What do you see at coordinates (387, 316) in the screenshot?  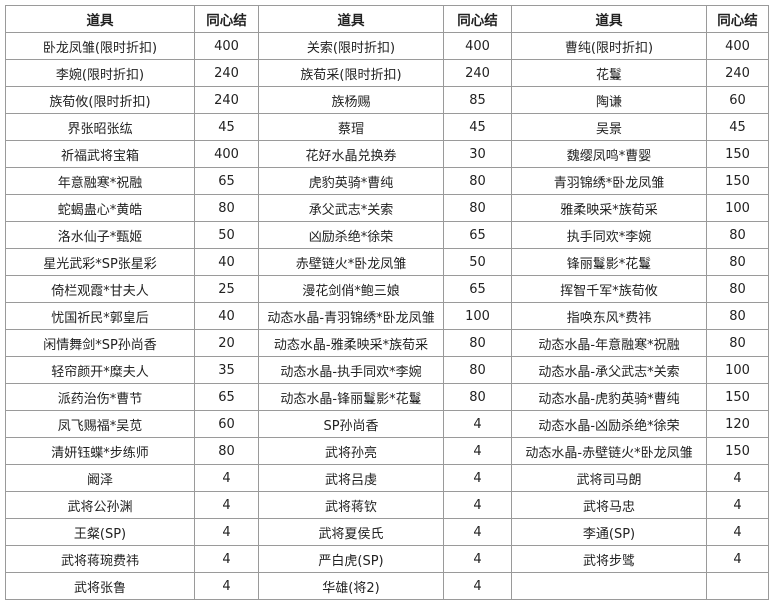 I see `table-row: 忧国祈民*郭皇后 40 动态水晶-青羽锦绣*卧龙凤雏 100 指唤东风*费祎 80` at bounding box center [387, 316].